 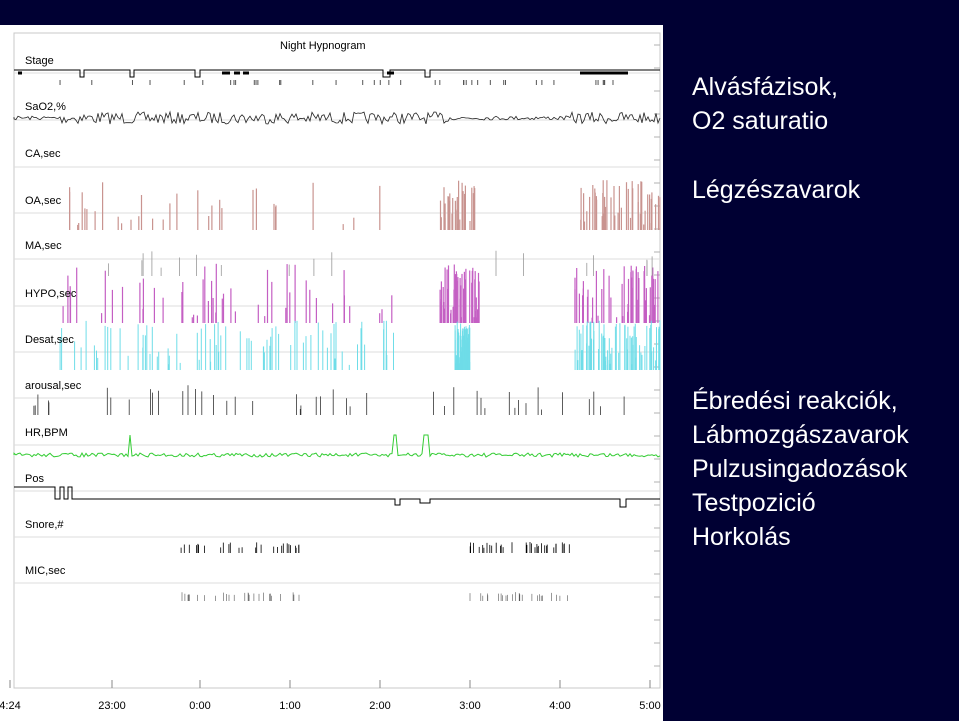 I want to click on panel-line: Lábmozgászavarok, so click(x=800, y=435).